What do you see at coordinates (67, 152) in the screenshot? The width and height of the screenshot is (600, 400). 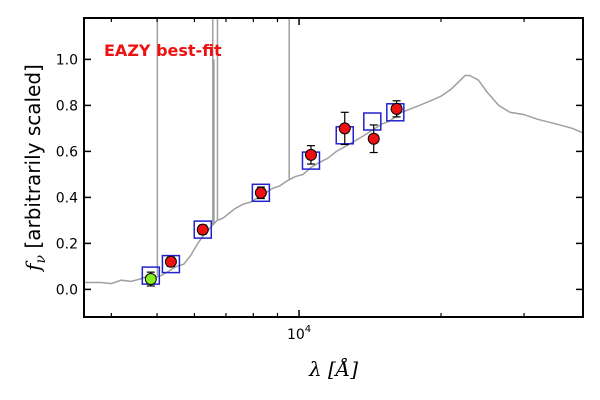 I see `y-tick-label-3: 0.6` at bounding box center [67, 152].